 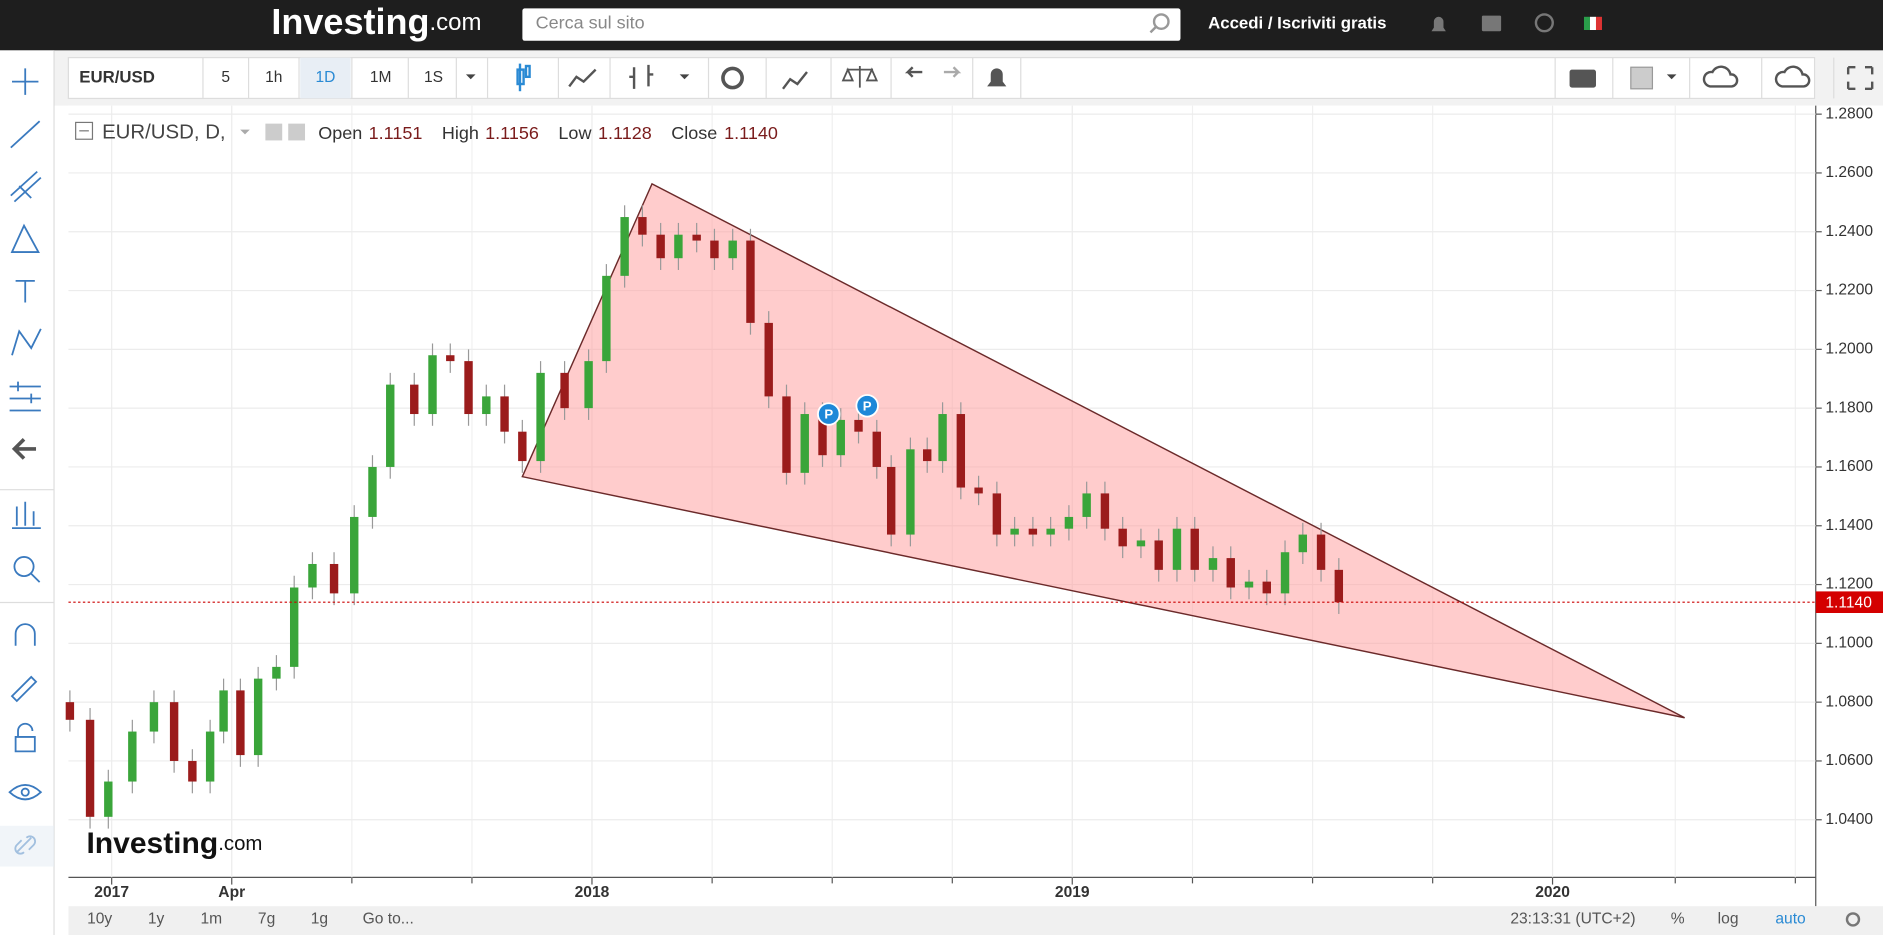 I want to click on interval-button: 1S, so click(x=433, y=77).